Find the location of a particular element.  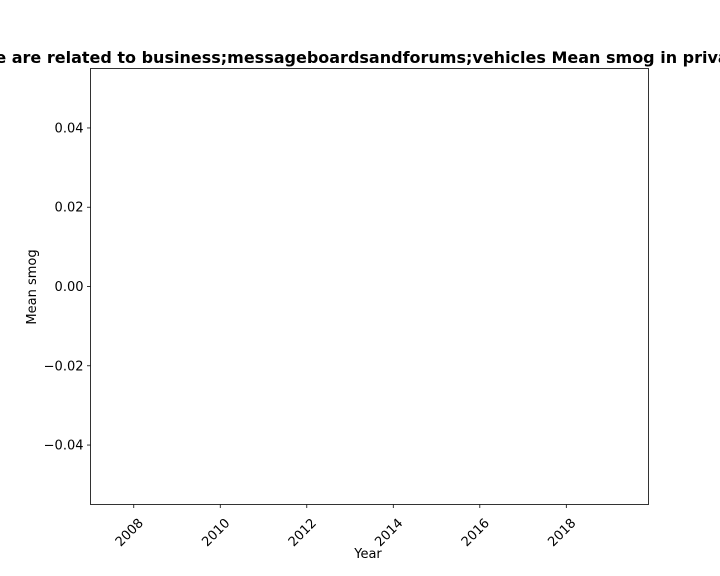

x-axis-label: Year is located at coordinates (367, 554).